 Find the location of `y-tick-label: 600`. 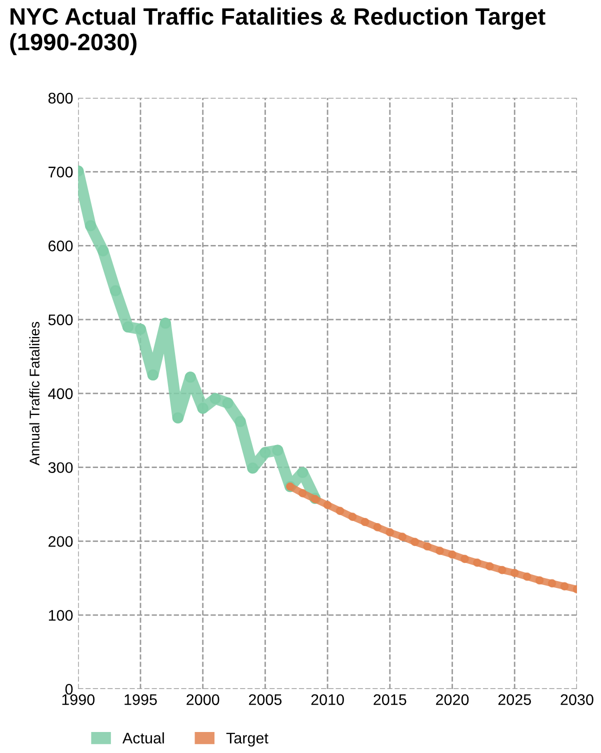

y-tick-label: 600 is located at coordinates (60, 246).